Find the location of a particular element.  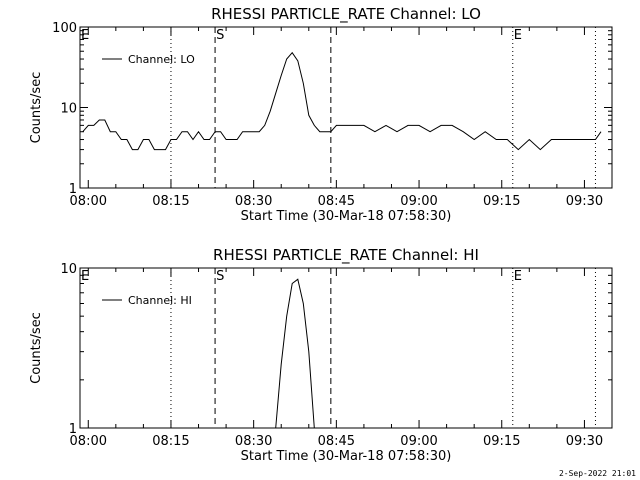

y-tick-label: 100 is located at coordinates (64, 28).